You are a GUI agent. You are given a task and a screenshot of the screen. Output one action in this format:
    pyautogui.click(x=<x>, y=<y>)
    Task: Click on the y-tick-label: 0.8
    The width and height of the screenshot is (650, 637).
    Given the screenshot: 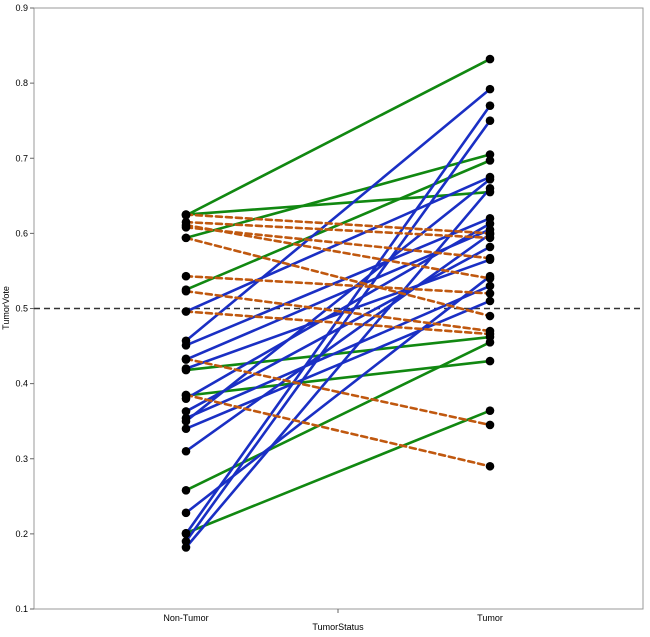 What is the action you would take?
    pyautogui.click(x=21, y=83)
    